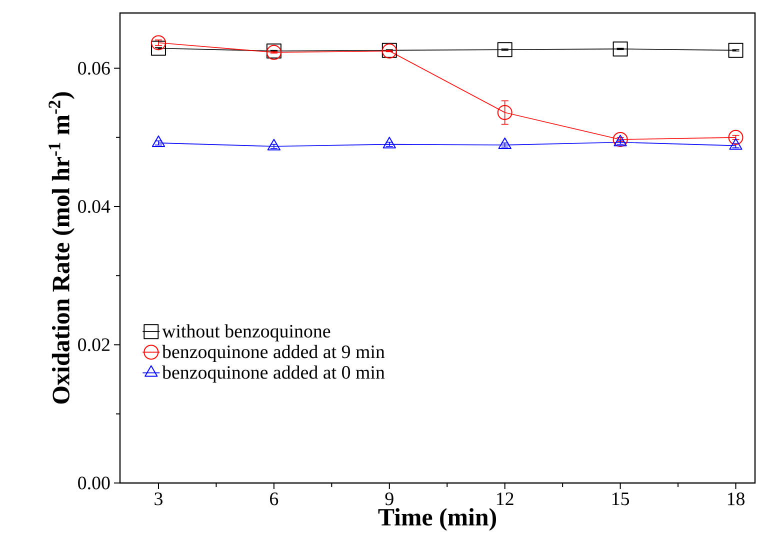 The image size is (762, 548). What do you see at coordinates (736, 499) in the screenshot?
I see `x-tick-label: 18` at bounding box center [736, 499].